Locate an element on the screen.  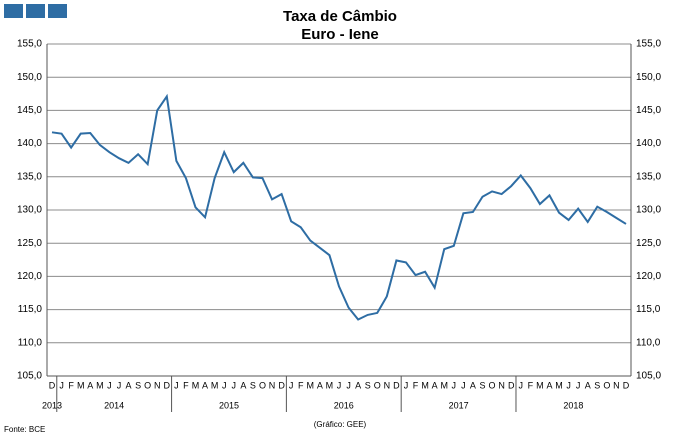
y2-tick-label: 110,0 is located at coordinates (648, 342).